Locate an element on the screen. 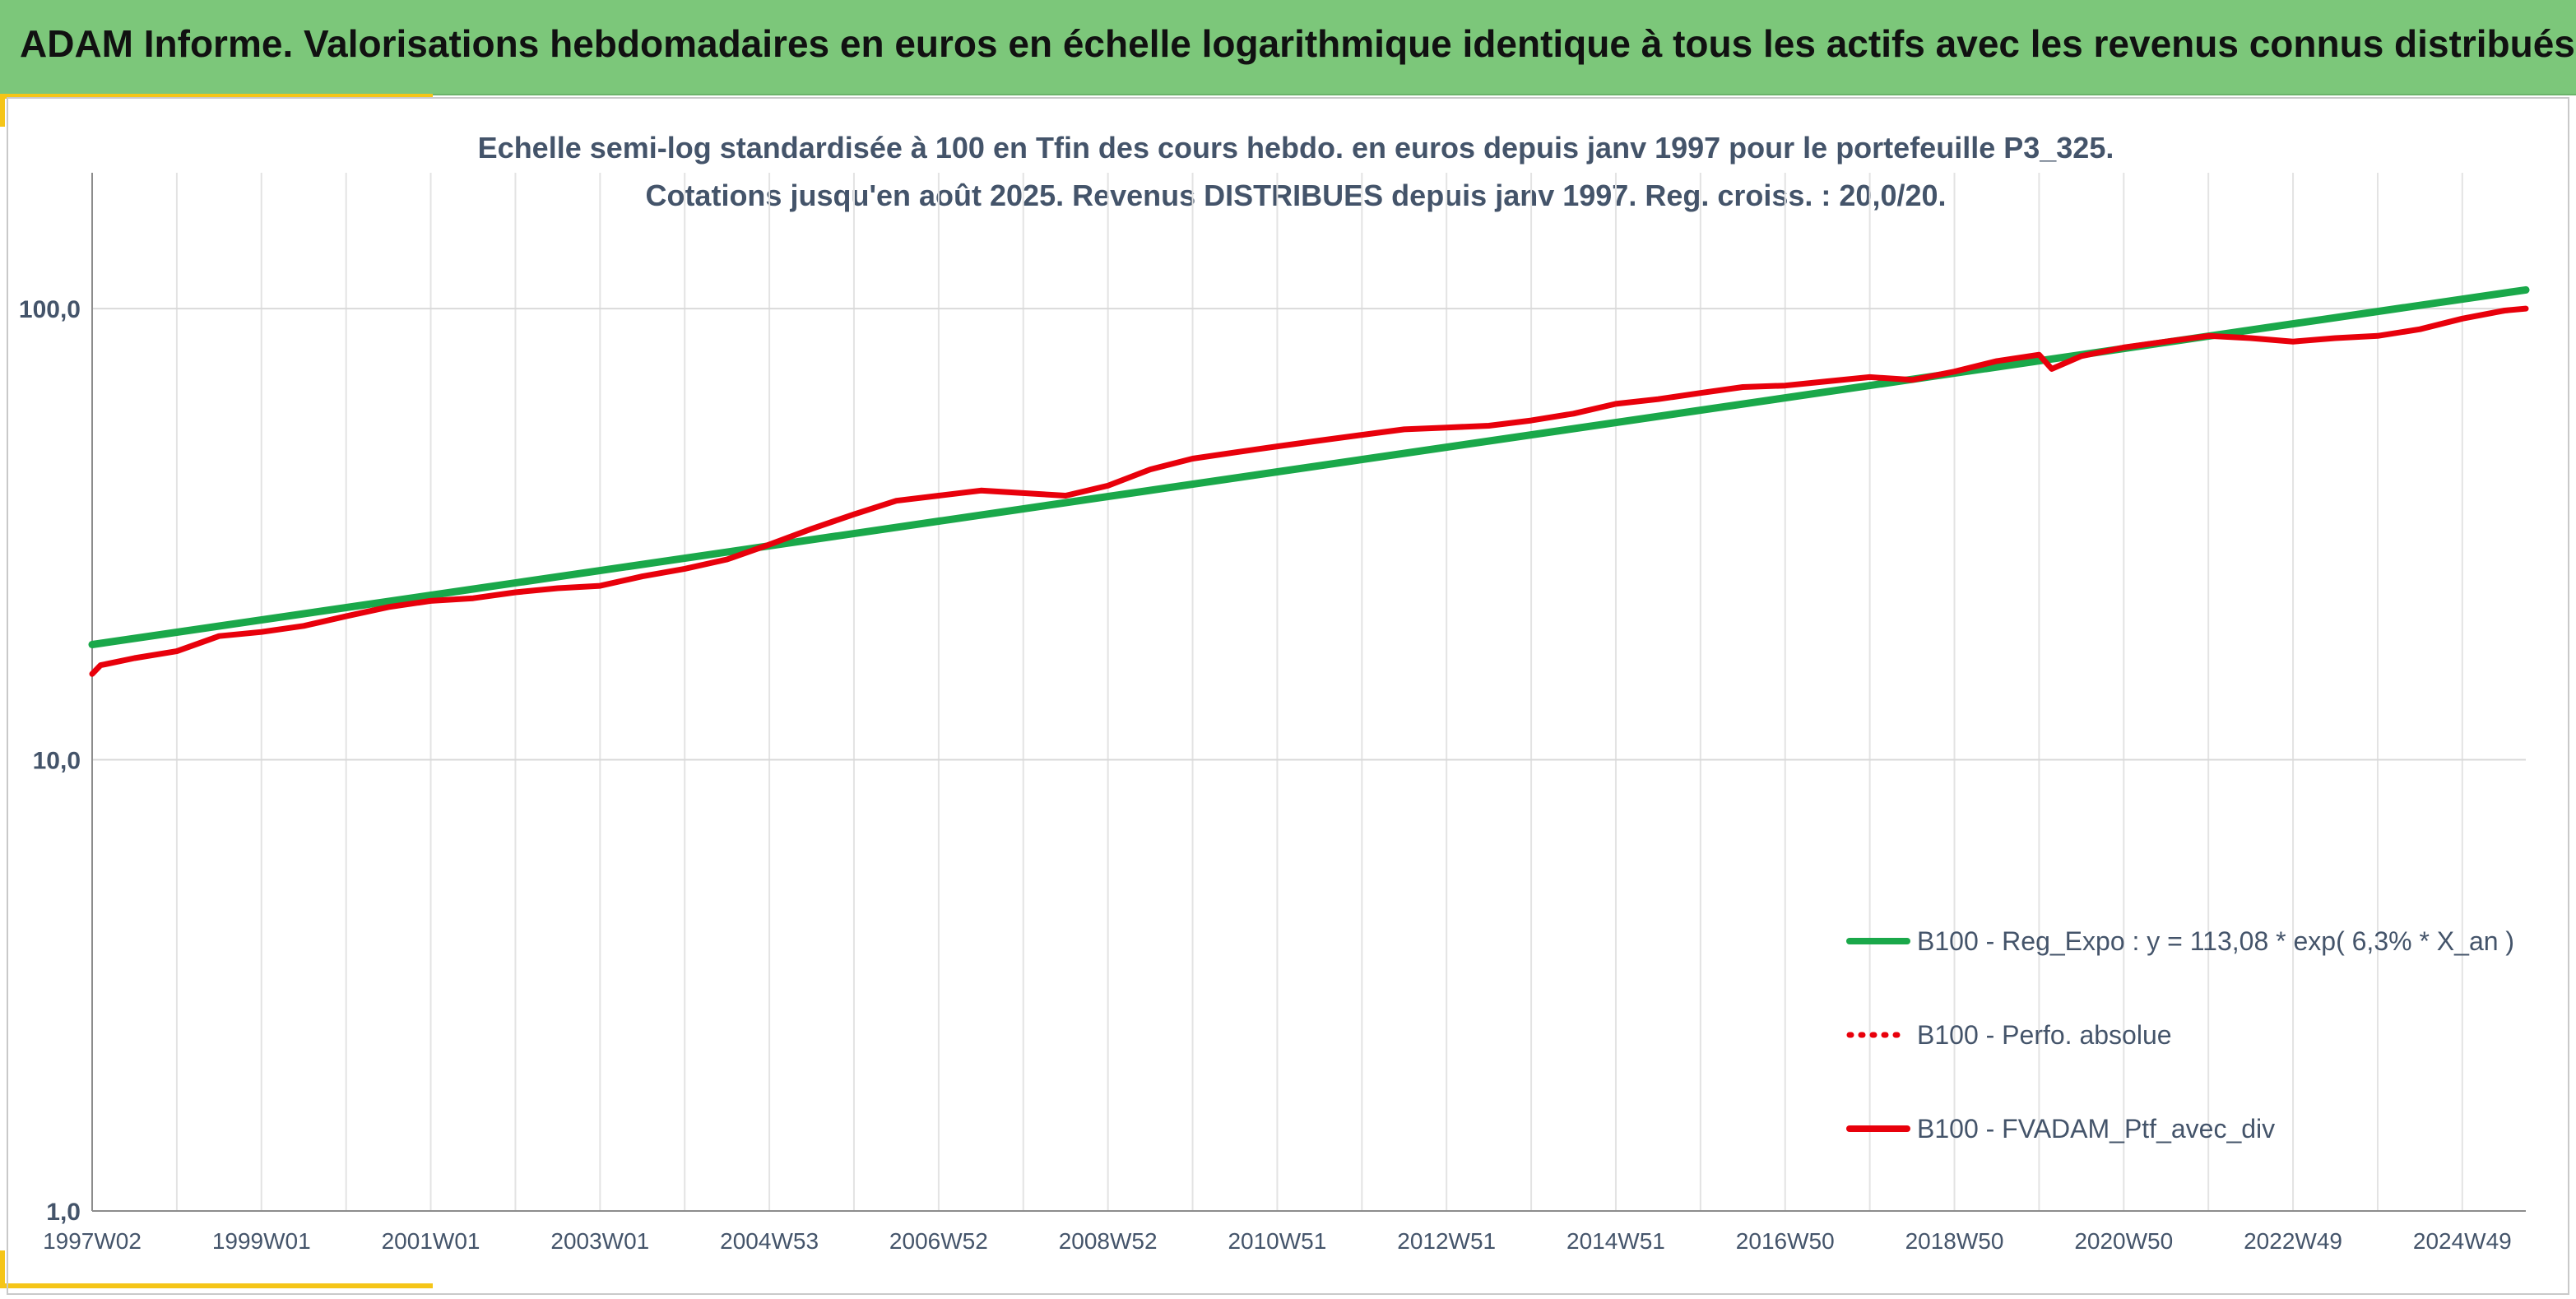 The width and height of the screenshot is (2576, 1299). x-tick-label: 2016W50 is located at coordinates (1786, 1241).